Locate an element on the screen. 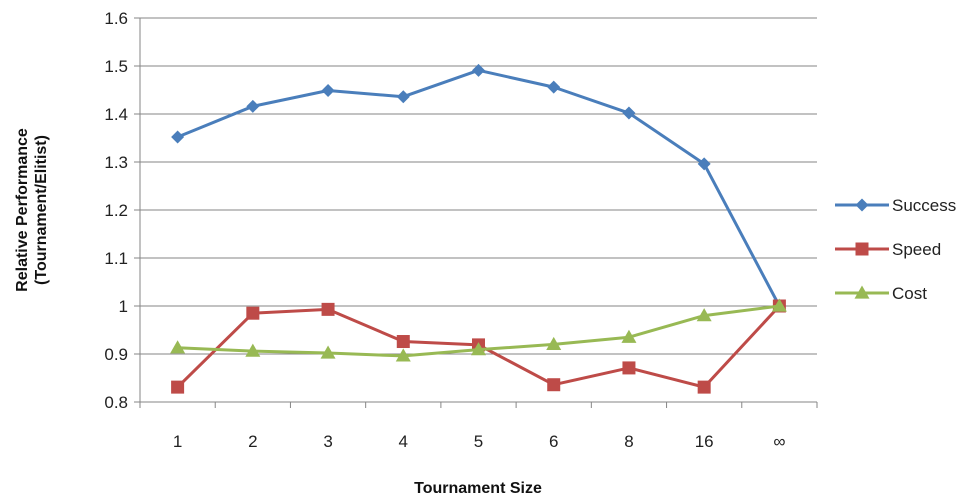 The image size is (971, 500). x-tick-labels: 1 2 3 4 5 6 8 16 ∞ is located at coordinates (478, 426).